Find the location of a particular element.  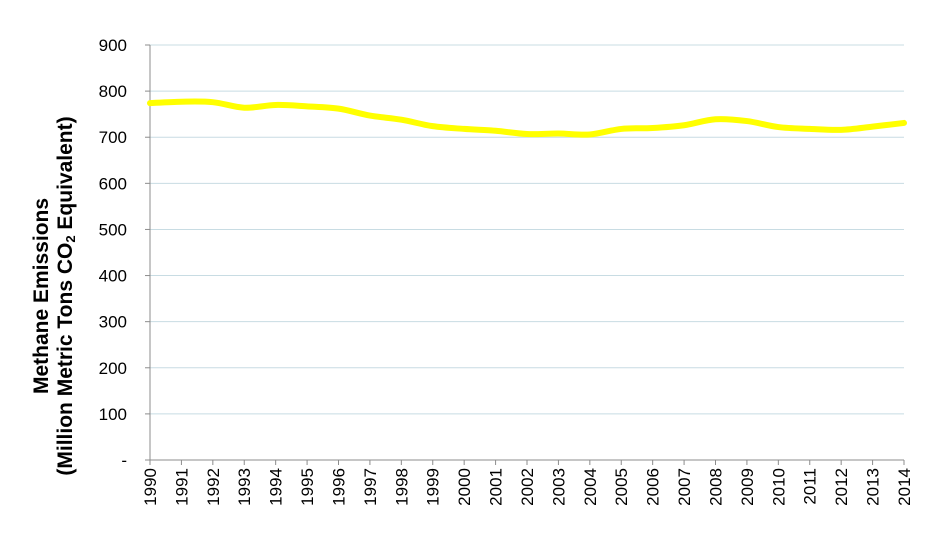

x-tick-label-2000: 2000 is located at coordinates (464, 487).